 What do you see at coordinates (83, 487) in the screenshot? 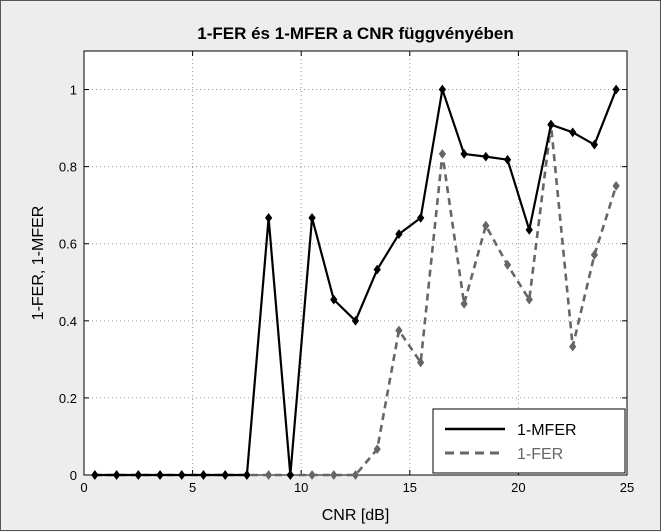
I see `x-tick-label: 0` at bounding box center [83, 487].